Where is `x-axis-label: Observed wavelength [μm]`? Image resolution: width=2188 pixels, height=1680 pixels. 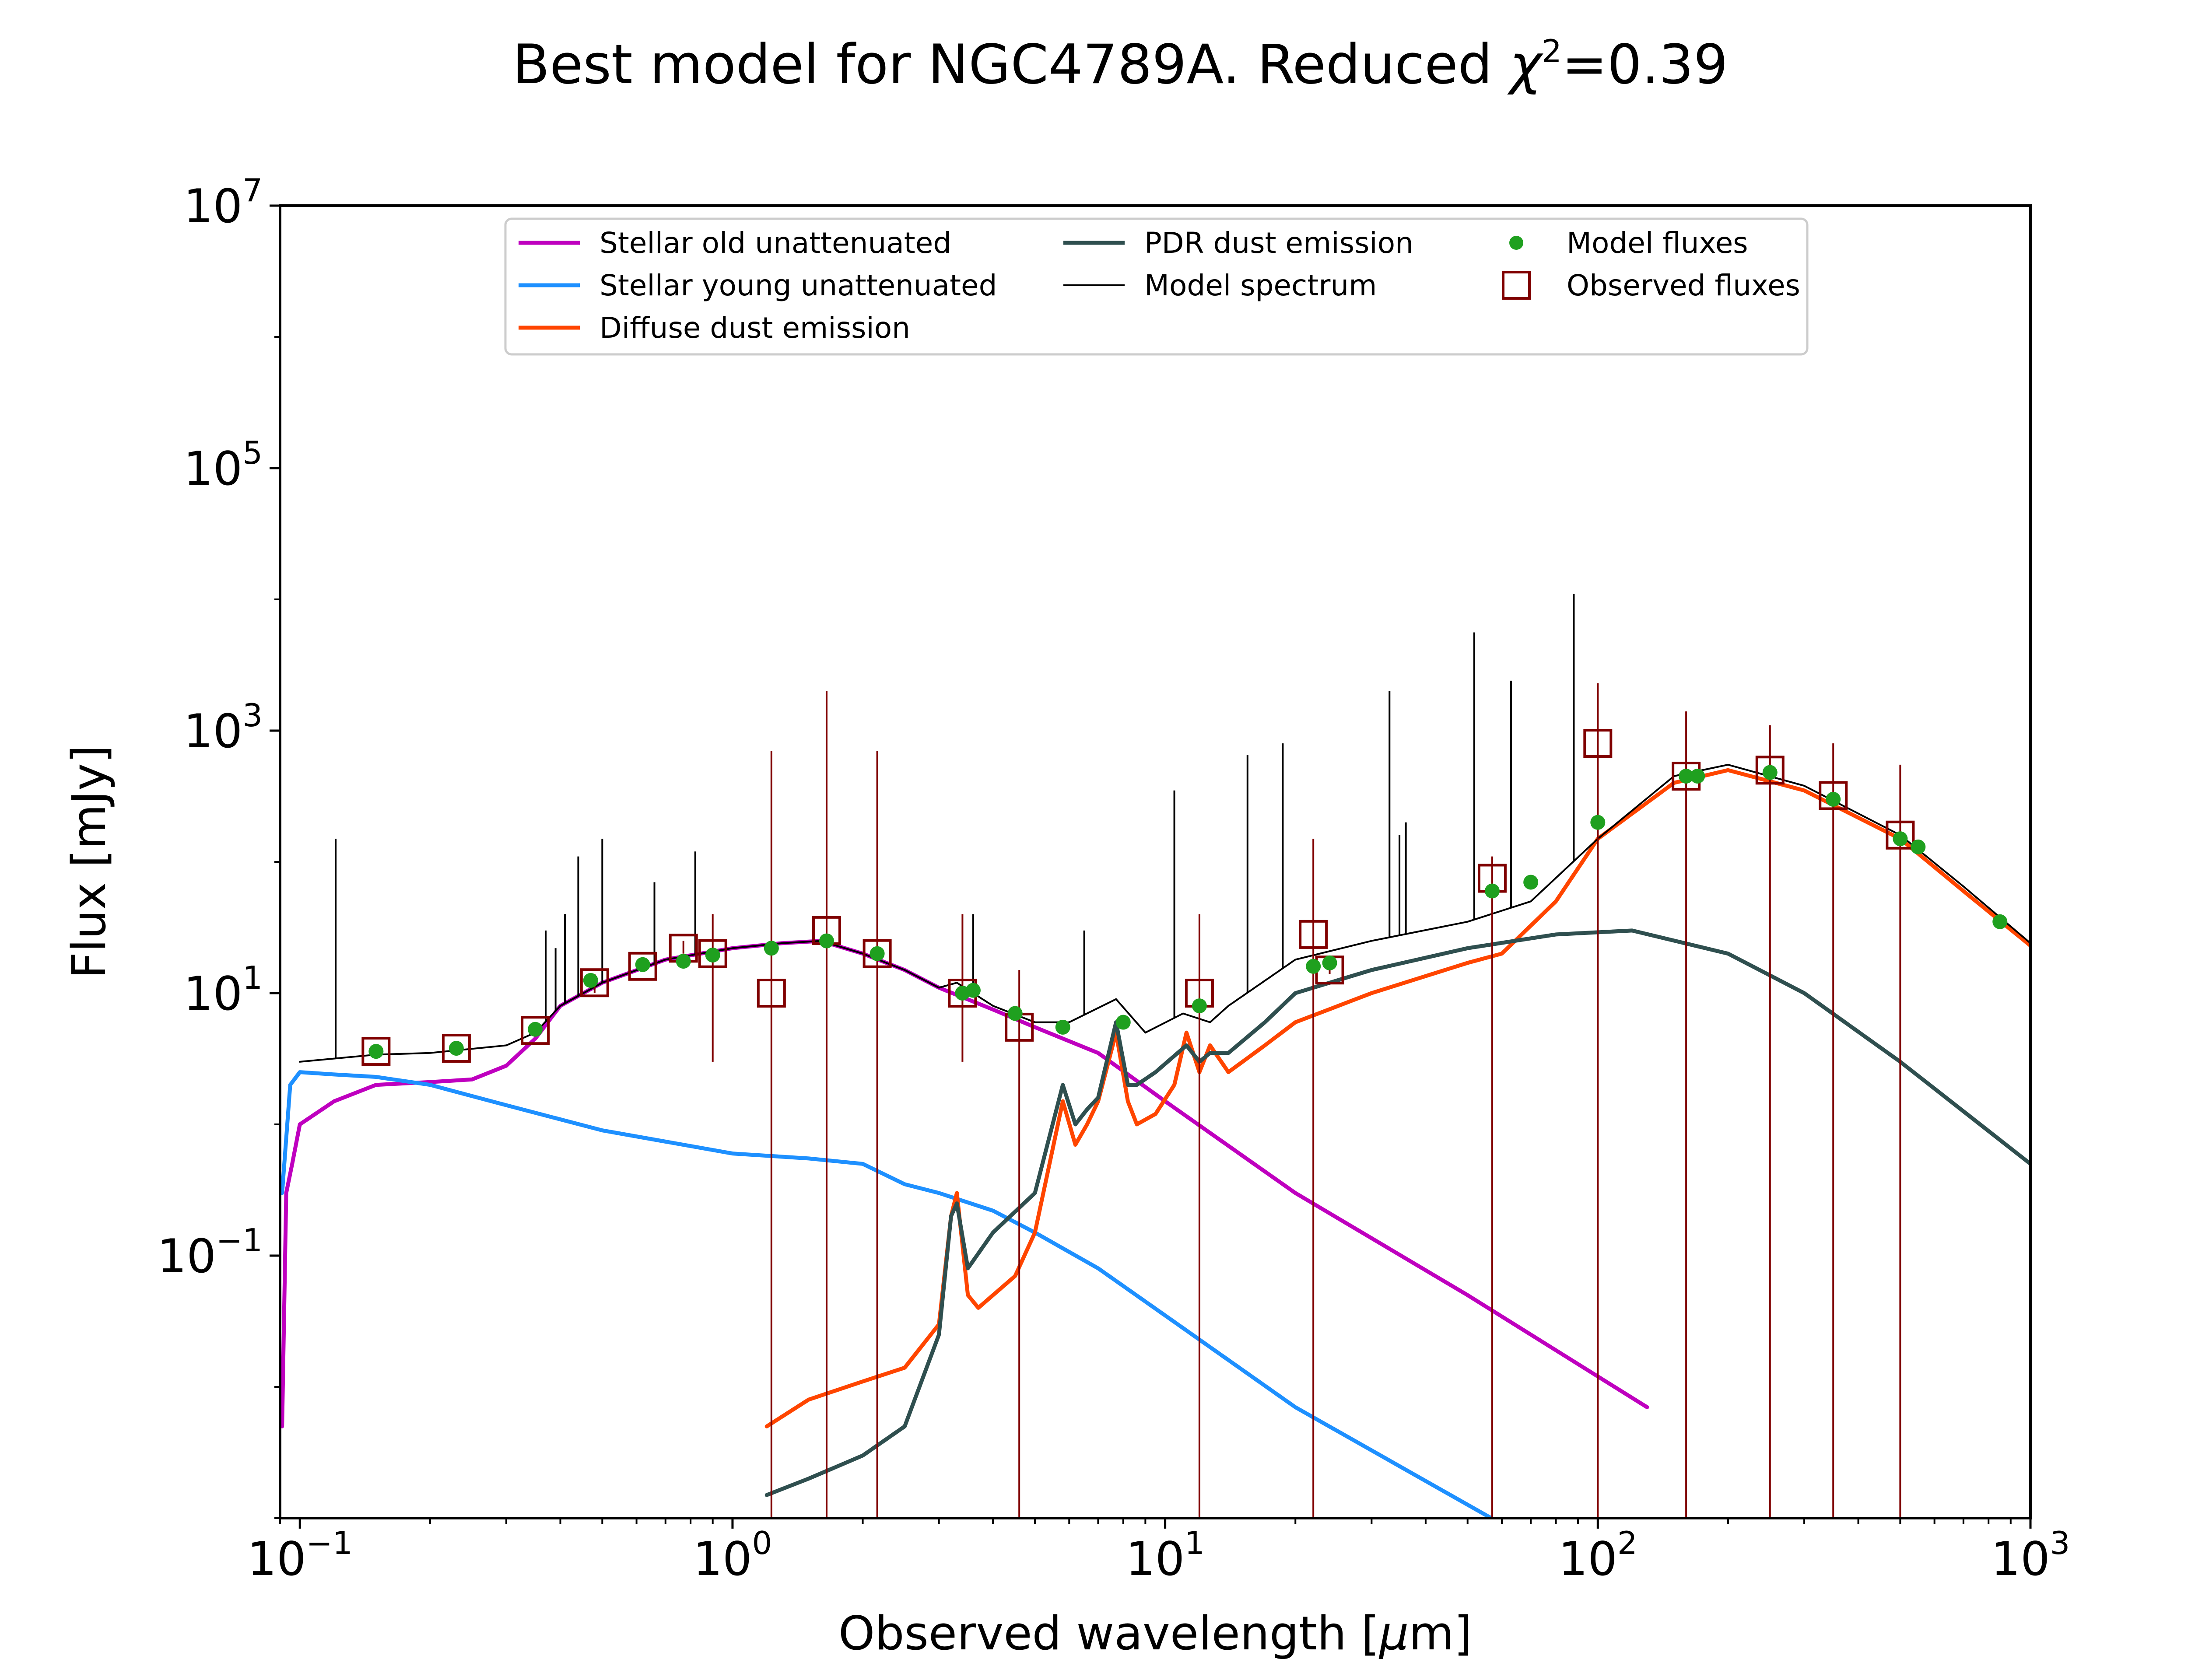
x-axis-label: Observed wavelength [μm] is located at coordinates (1155, 1633).